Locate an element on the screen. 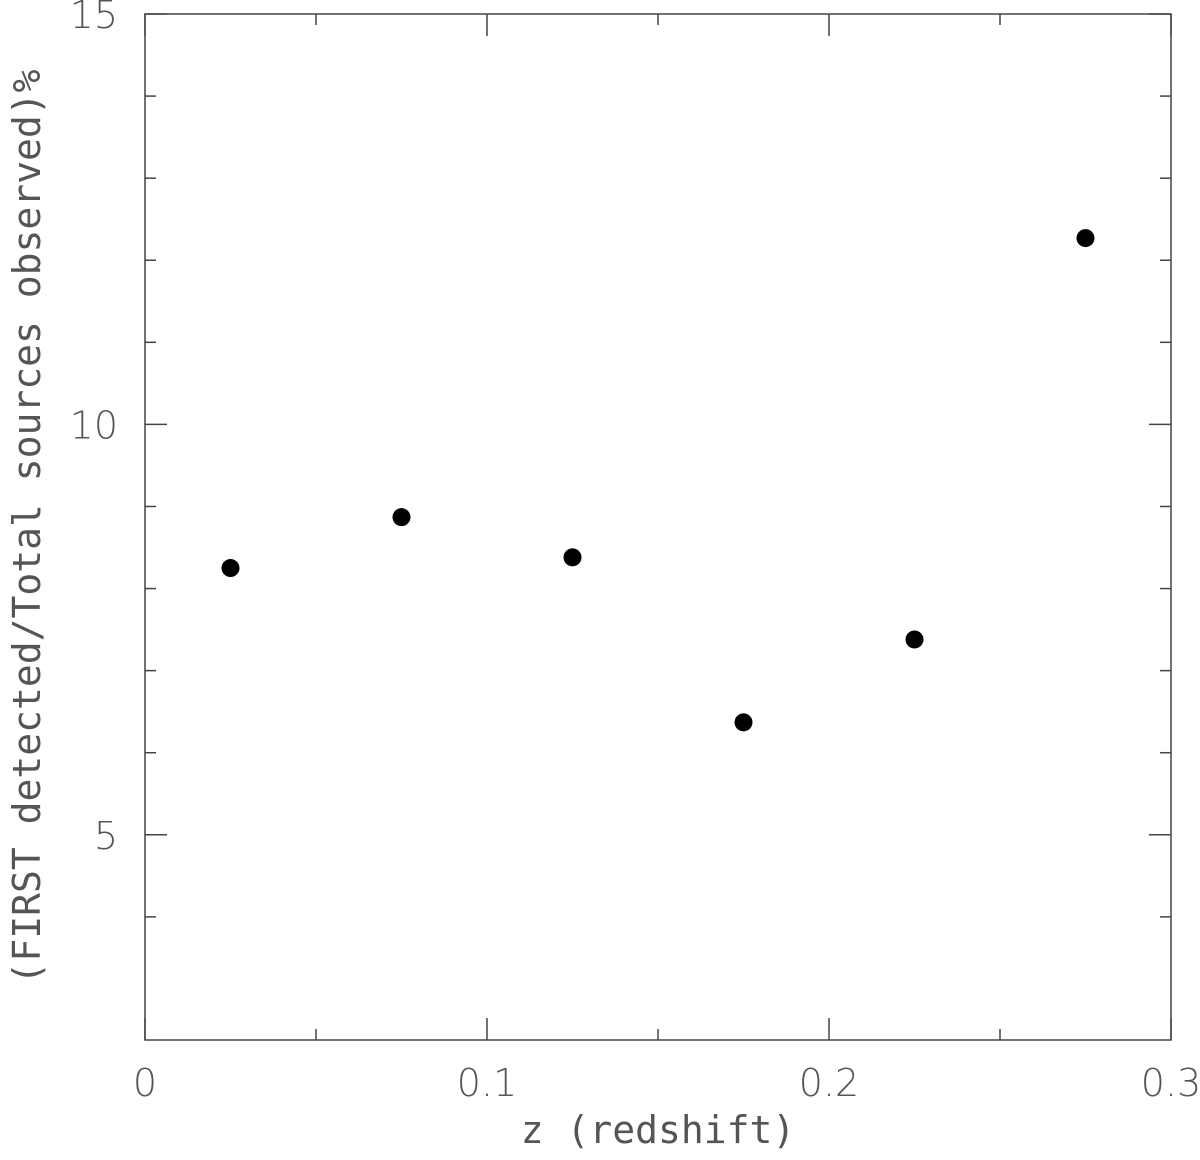 This screenshot has height=1160, width=1200. y-tick-label: 15 is located at coordinates (94, 18).